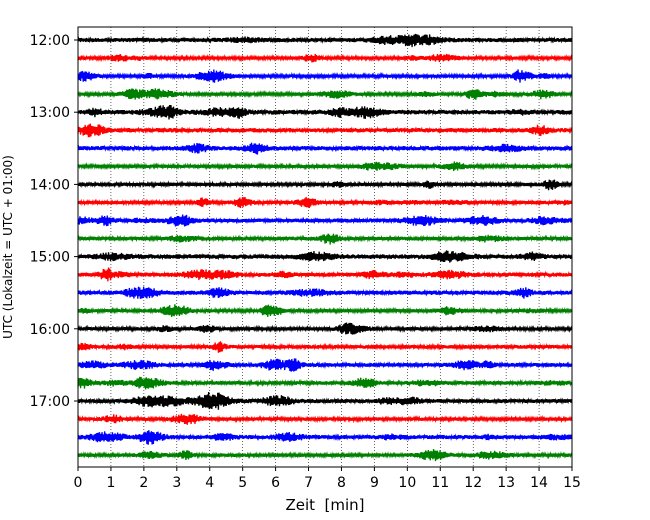 This screenshot has height=520, width=650. Describe the element at coordinates (440, 483) in the screenshot. I see `x-tick-label-11: 11` at that location.